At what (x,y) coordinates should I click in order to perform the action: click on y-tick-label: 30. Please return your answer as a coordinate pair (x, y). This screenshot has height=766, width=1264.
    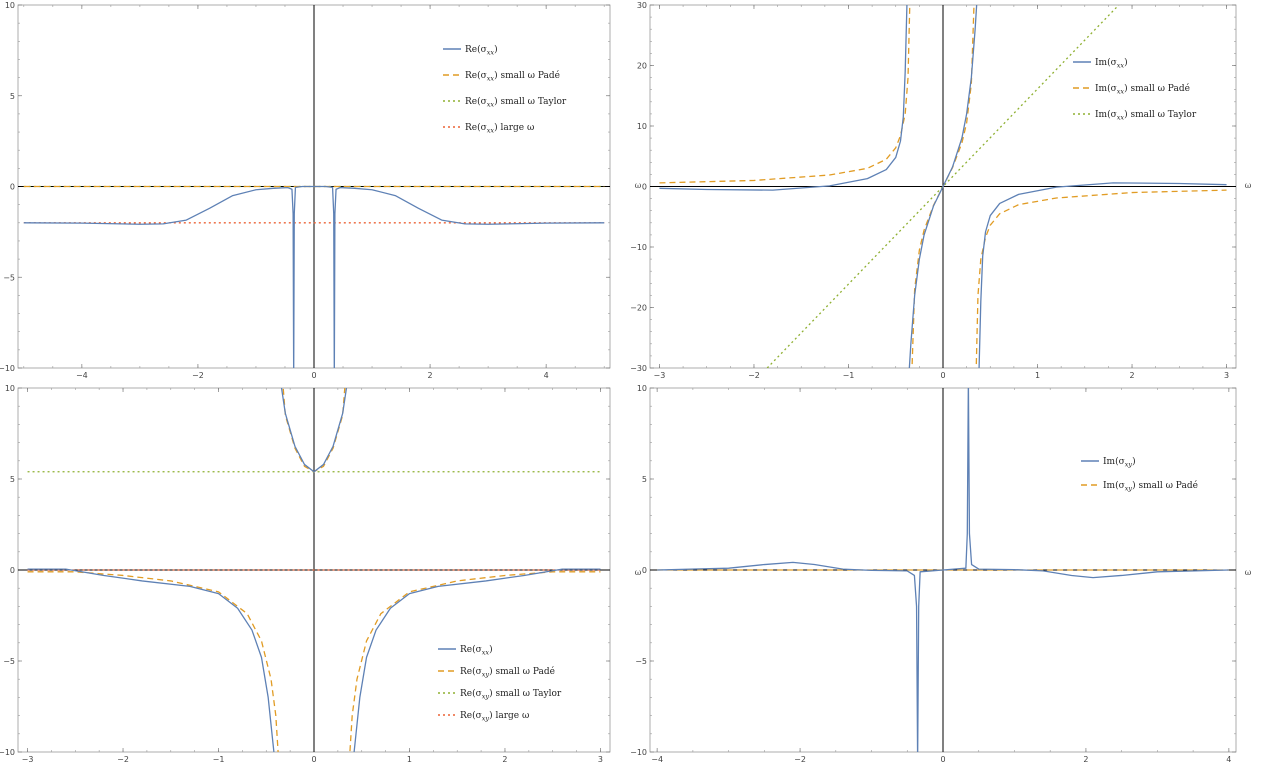
    Looking at the image, I should click on (642, 5).